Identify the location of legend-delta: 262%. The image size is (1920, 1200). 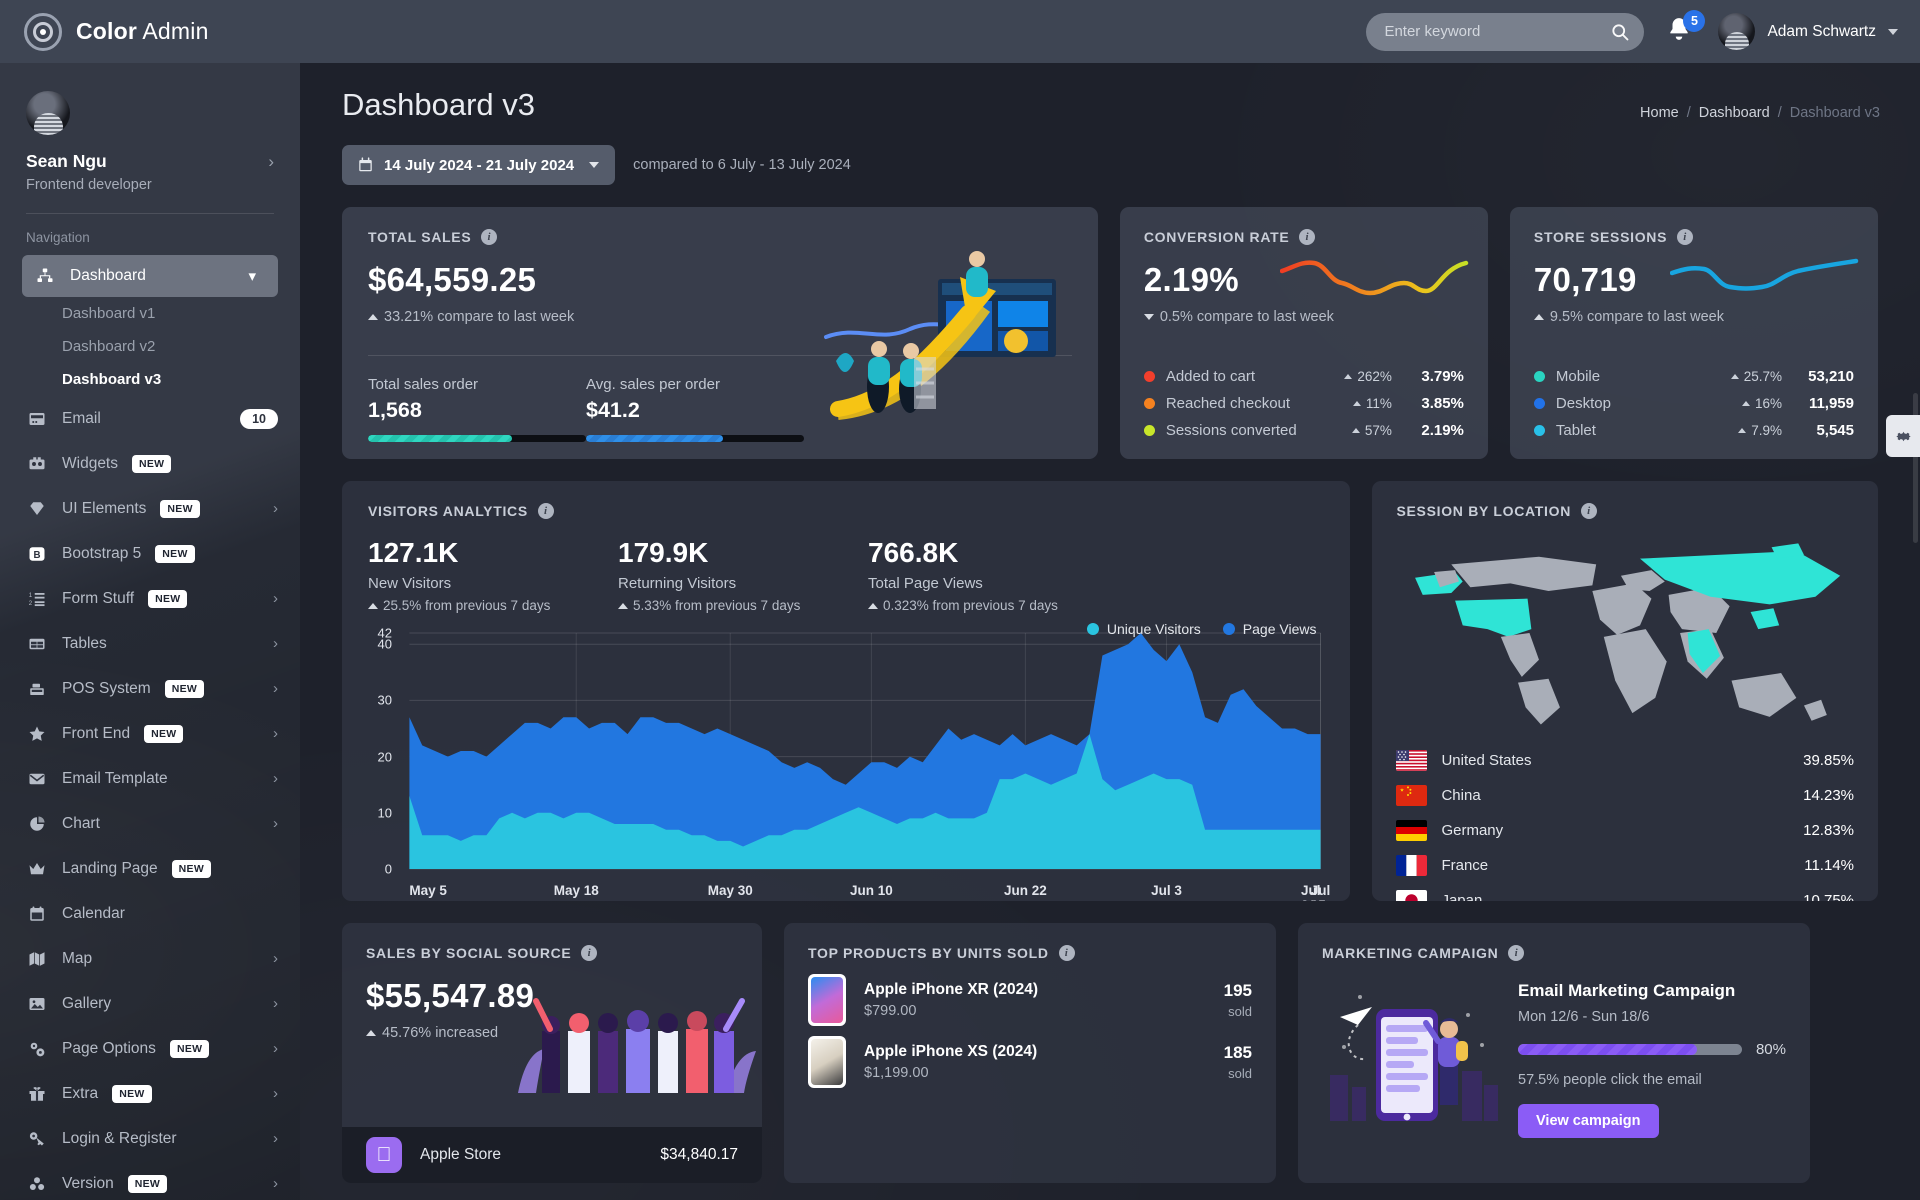
(1355, 376).